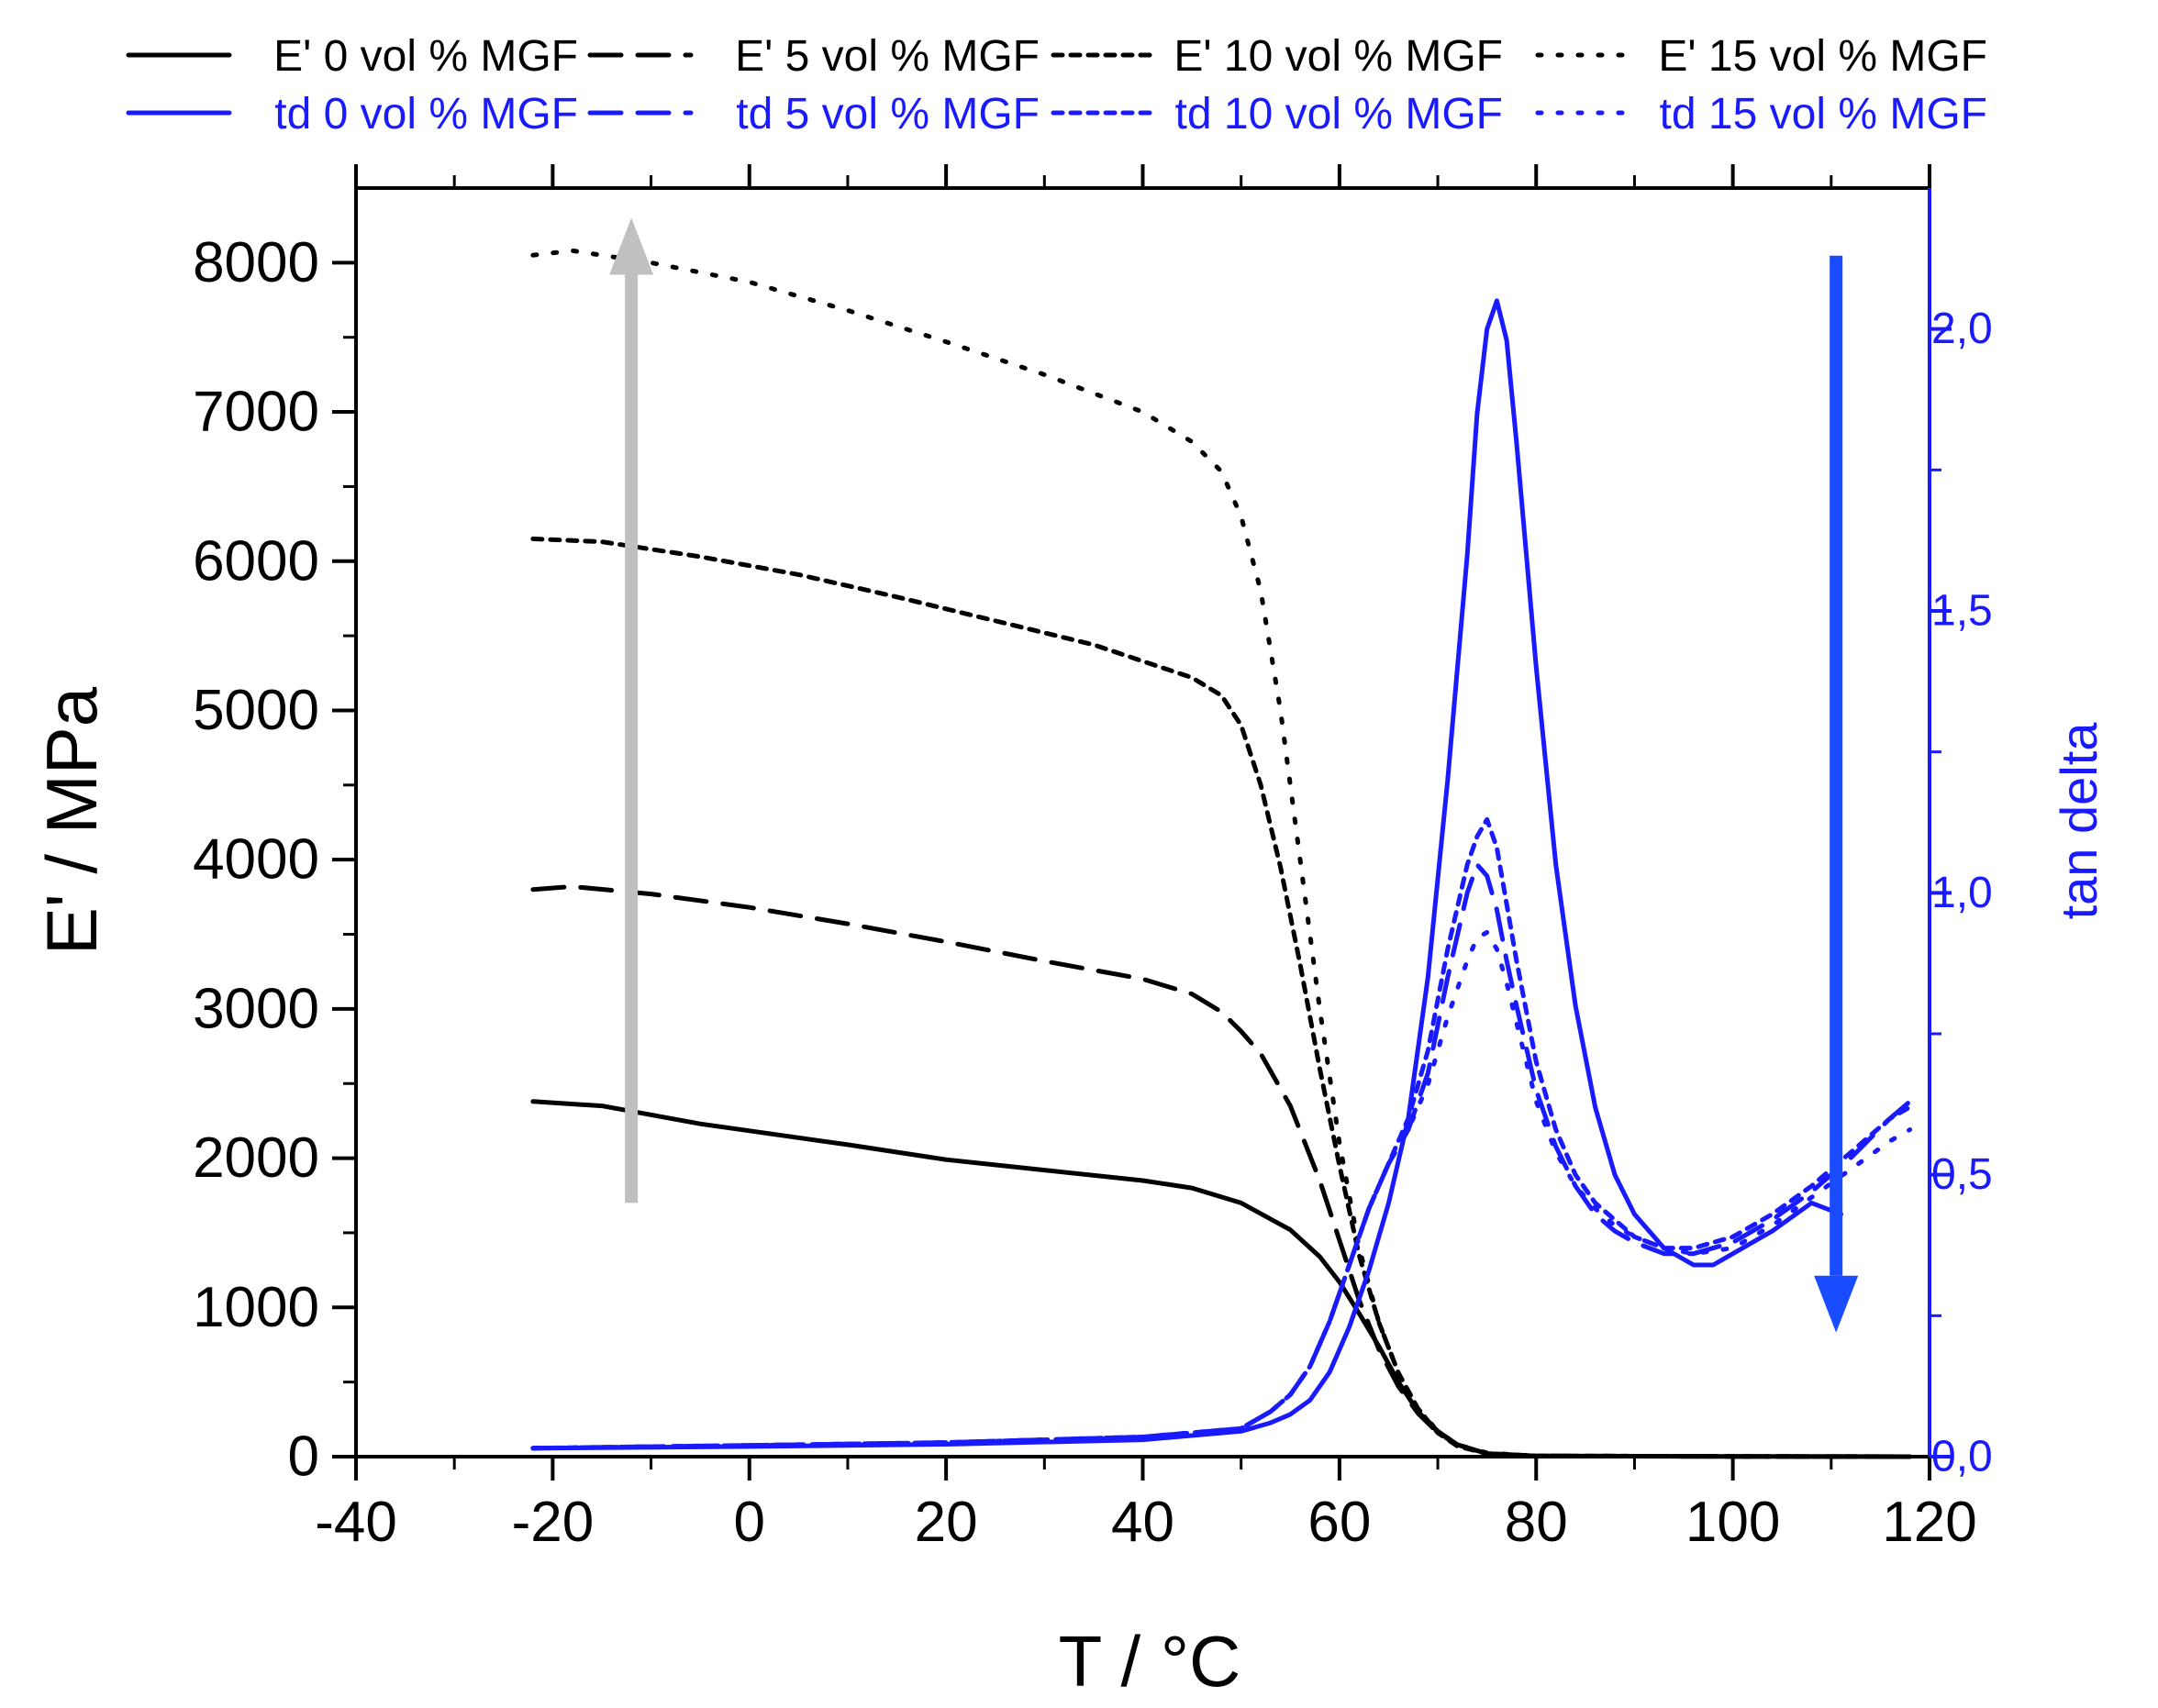 This screenshot has height=1708, width=2158. Describe the element at coordinates (72, 820) in the screenshot. I see `y-axis-title: E' / MPa` at that location.